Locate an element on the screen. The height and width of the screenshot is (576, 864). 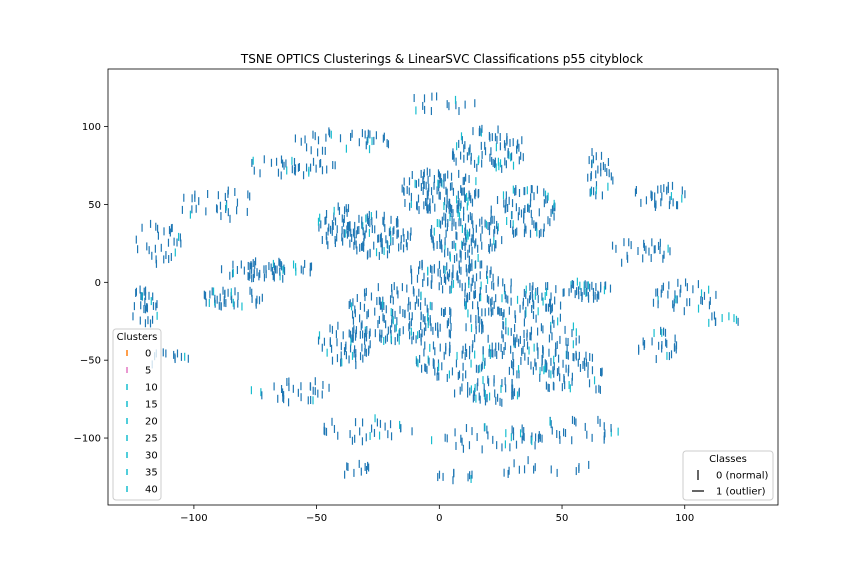
x-tick-label: 50 is located at coordinates (562, 518).